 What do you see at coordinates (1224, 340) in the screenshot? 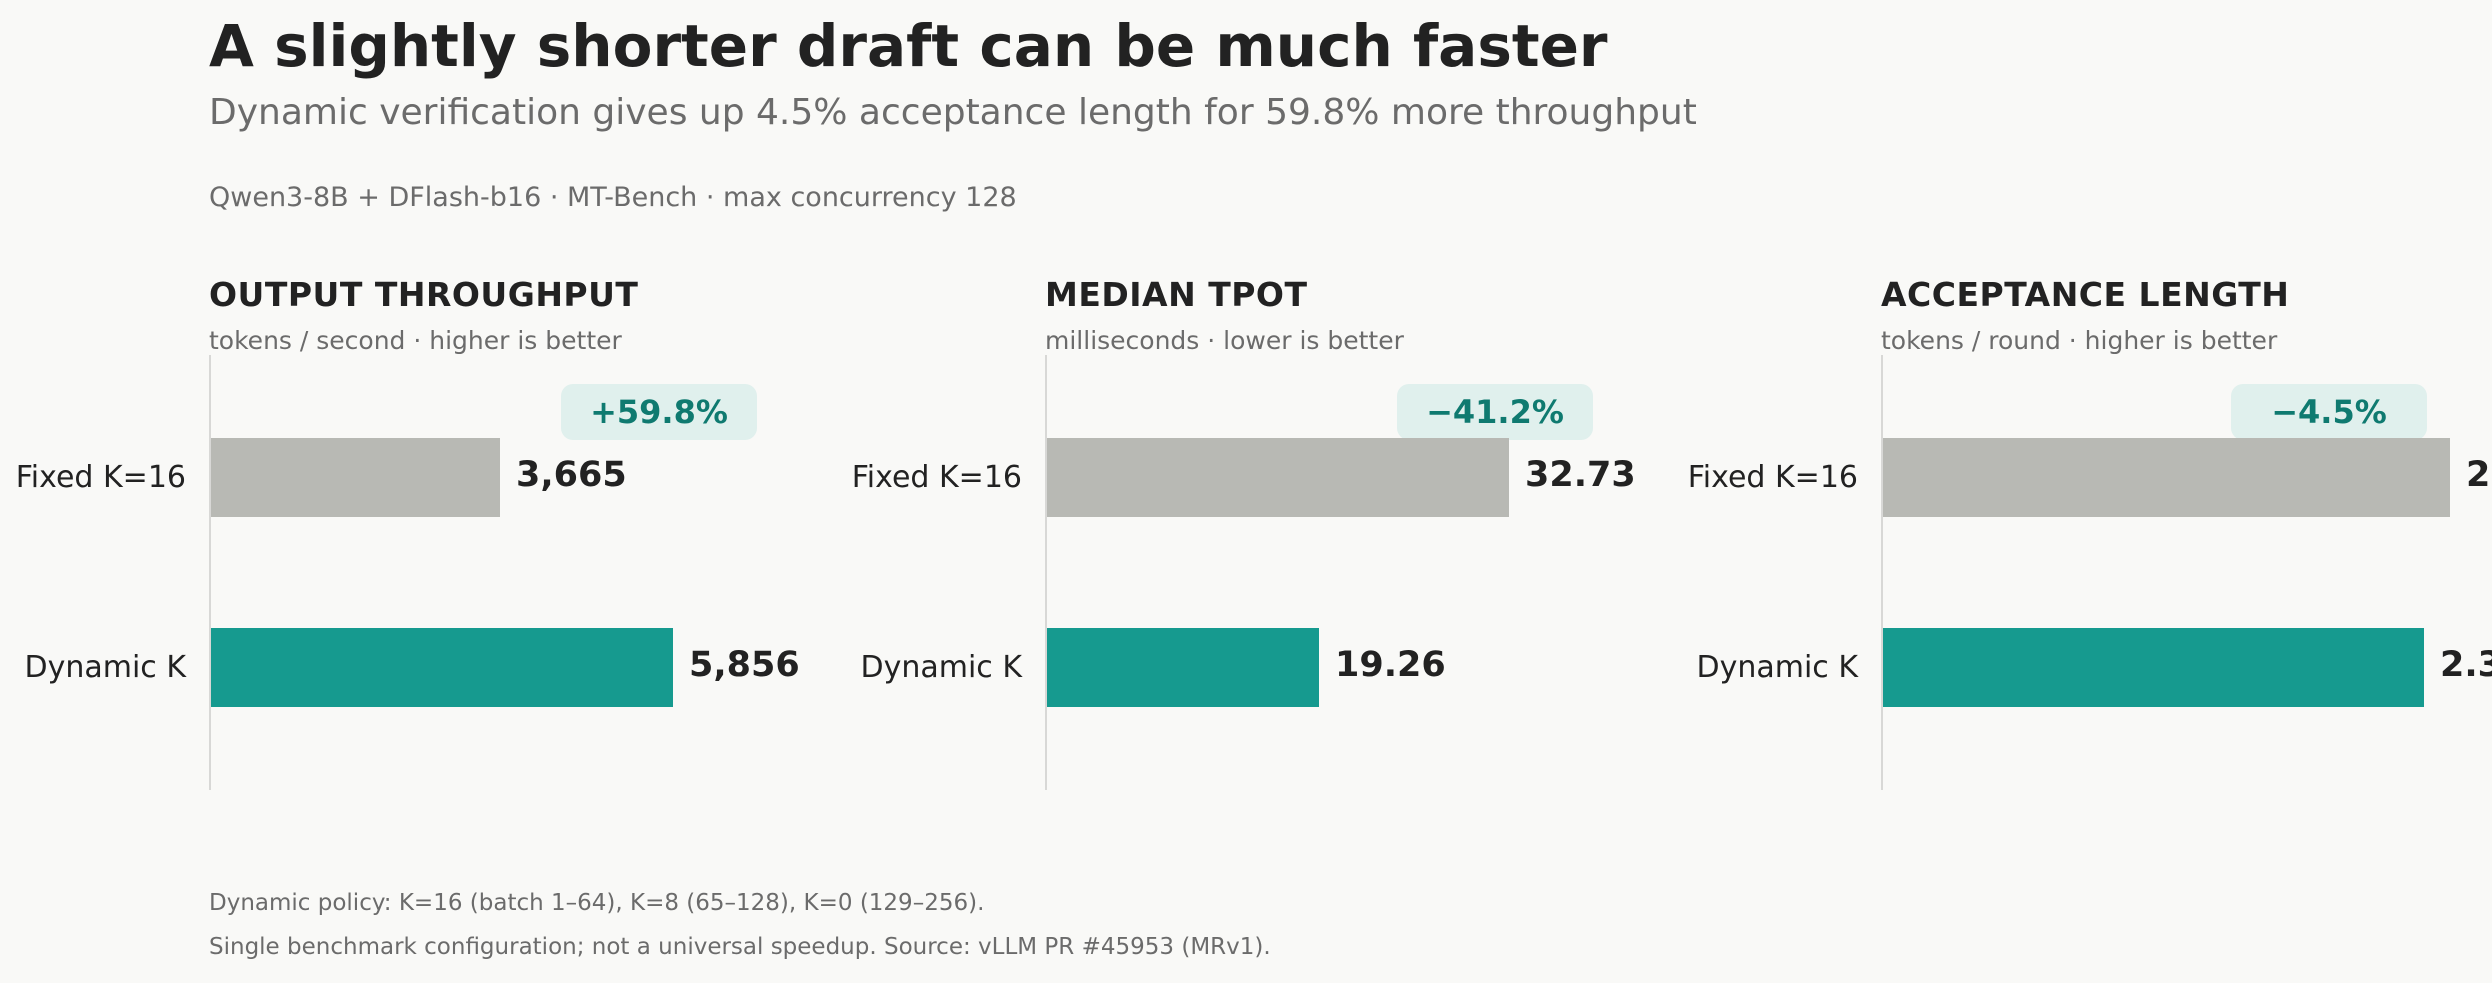
I see `panel-subtitle: milliseconds · lower is better` at bounding box center [1224, 340].